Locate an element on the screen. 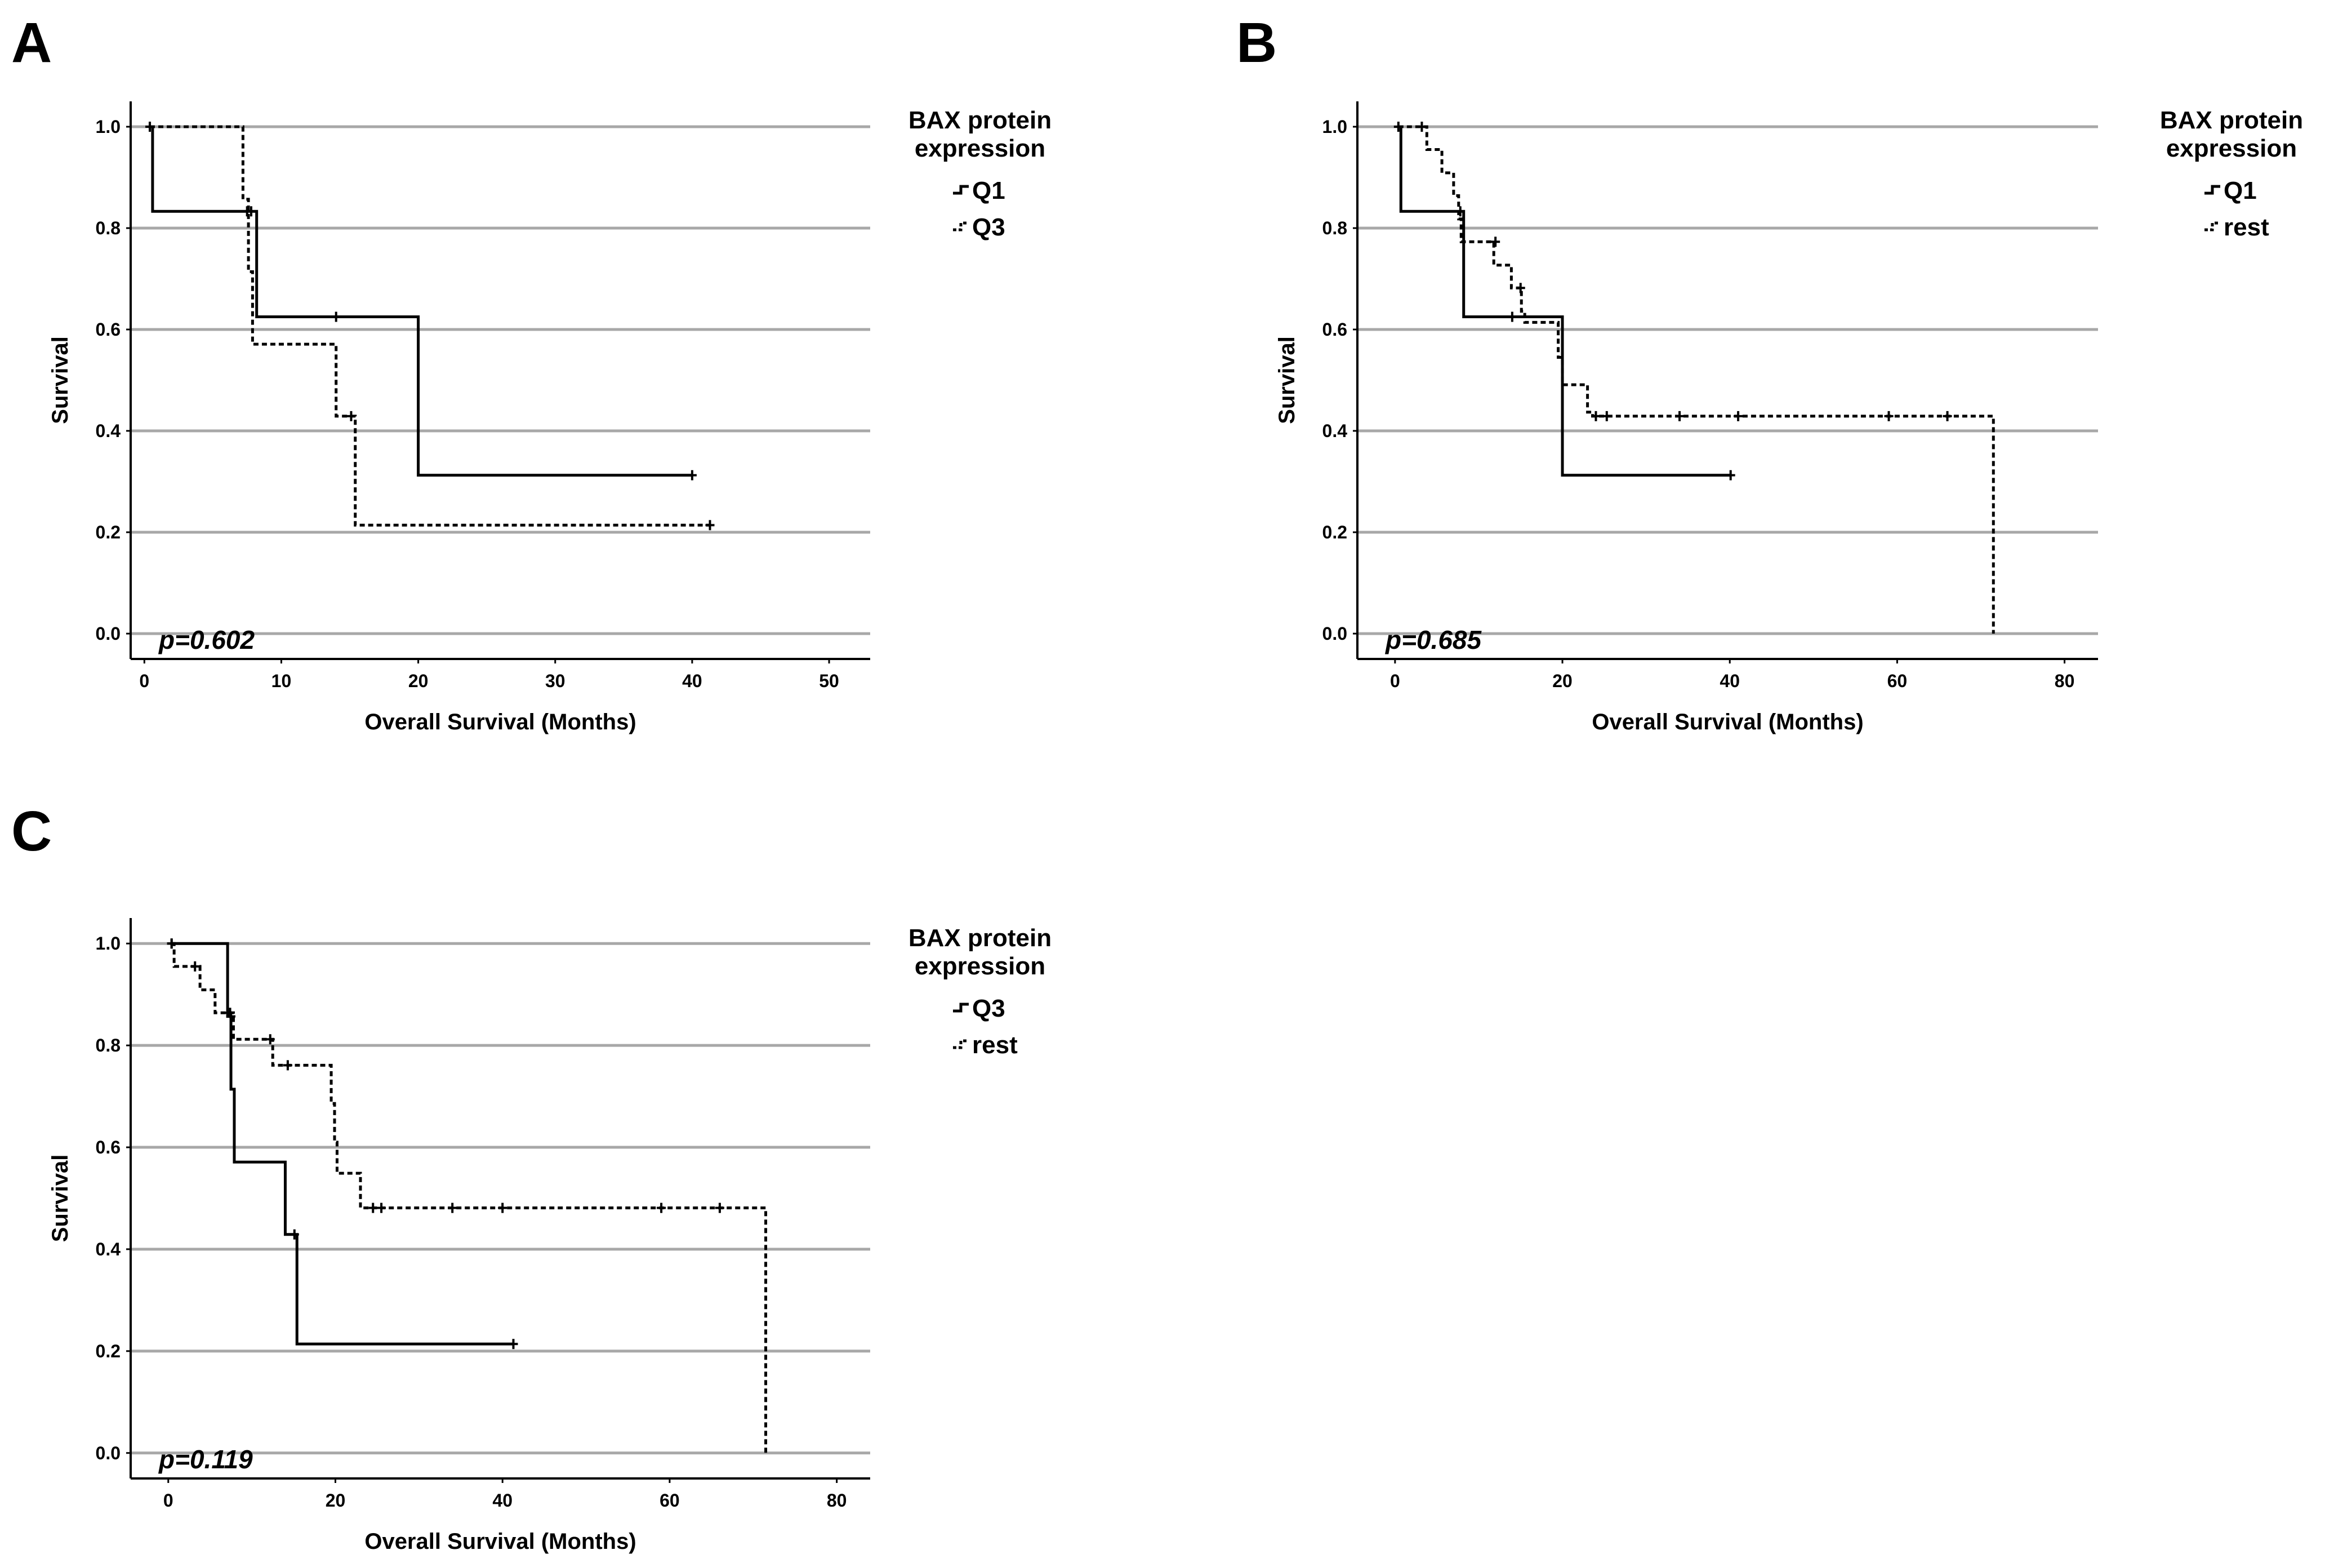 The width and height of the screenshot is (2325, 1568). legend-label-q3: Q3 is located at coordinates (988, 1008).